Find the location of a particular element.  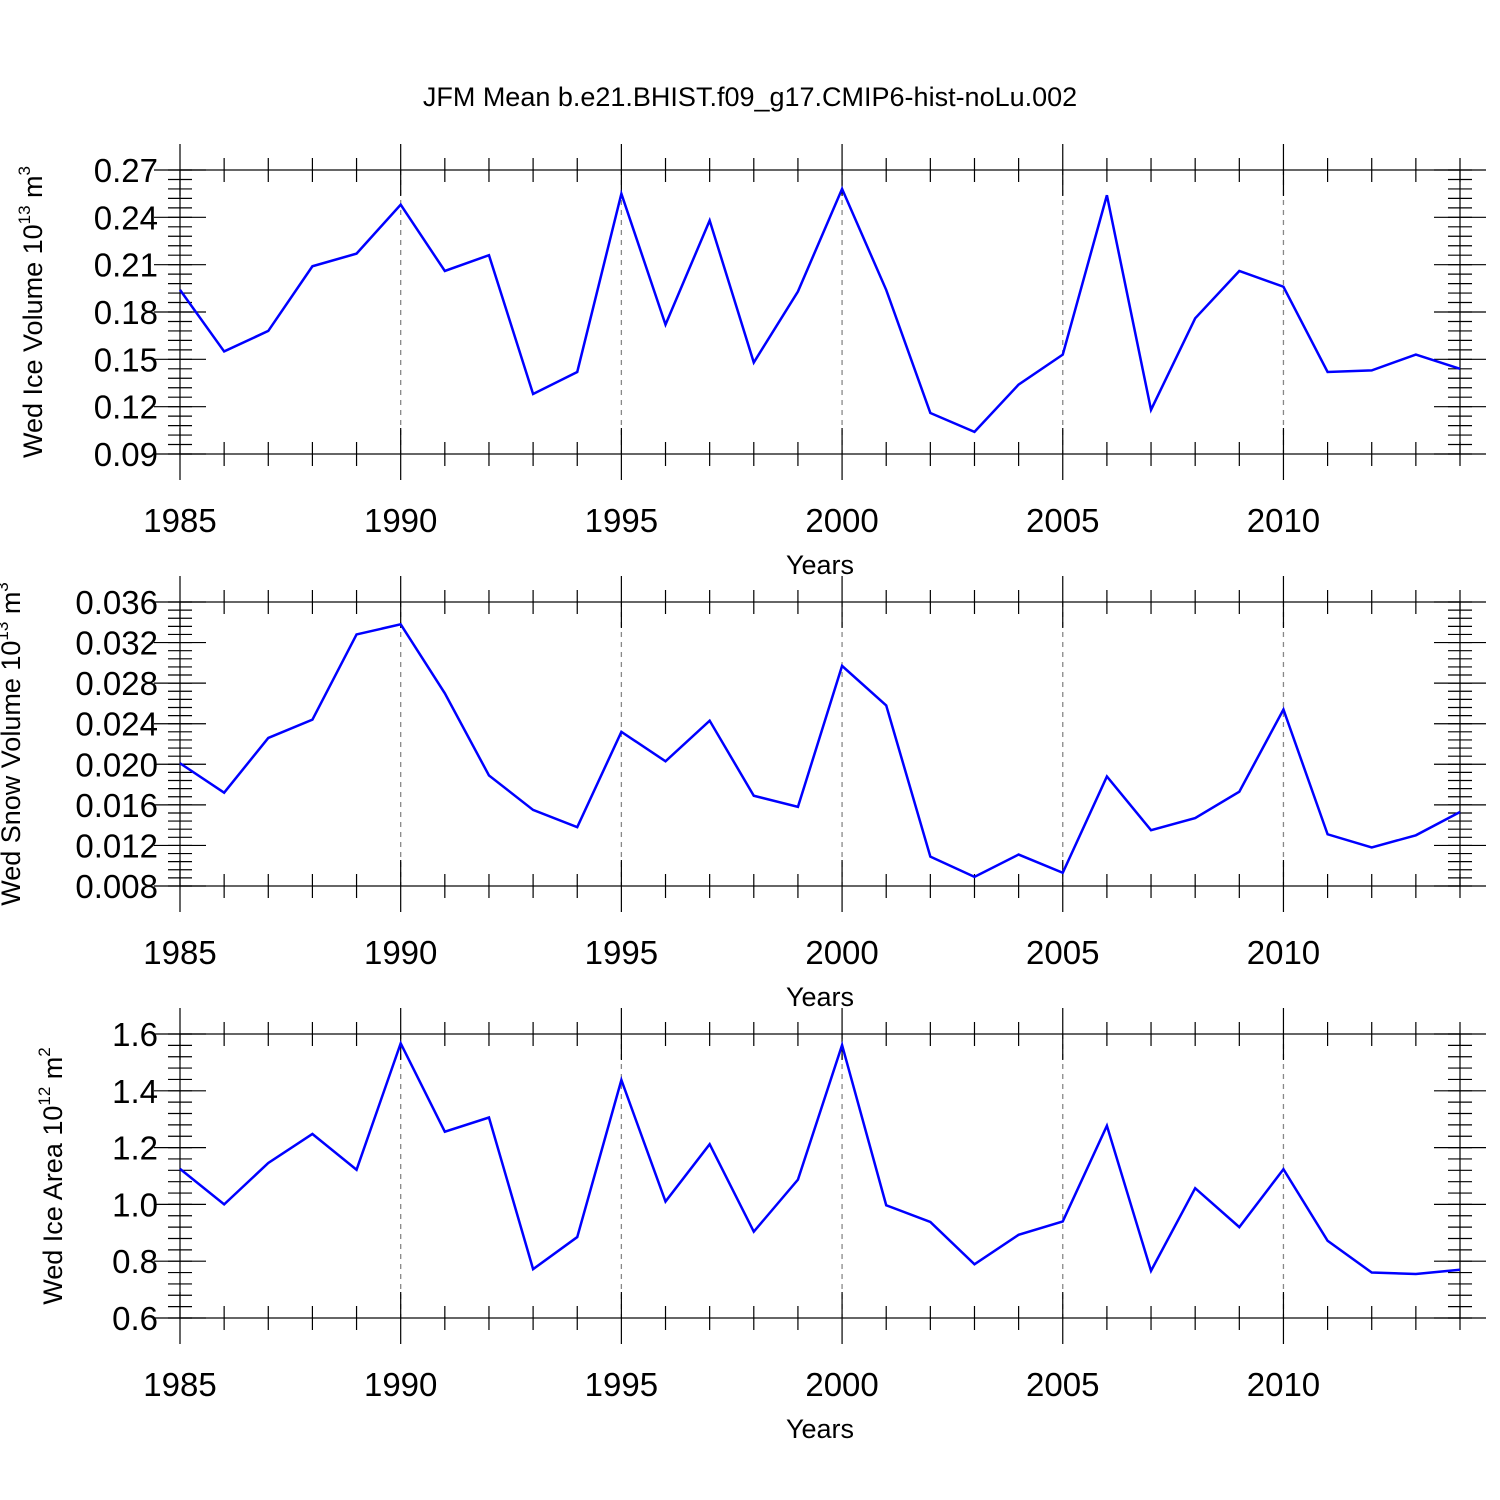

y-tick-label: 1.2 is located at coordinates (135, 1148).